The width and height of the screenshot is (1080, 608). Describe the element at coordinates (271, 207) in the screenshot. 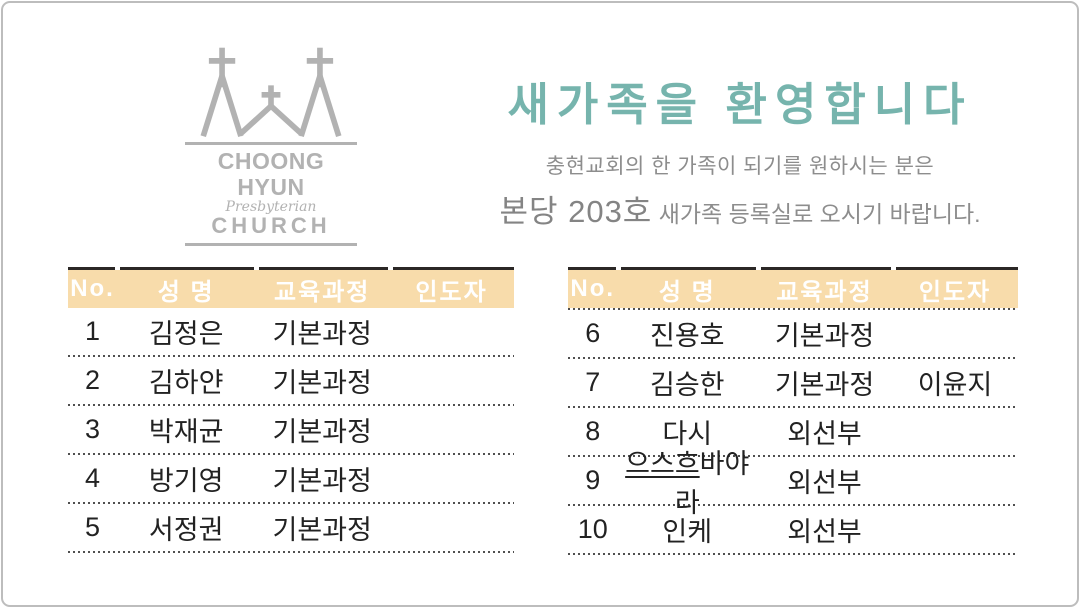

I see `logo-presbyterian: Presbyterian` at that location.